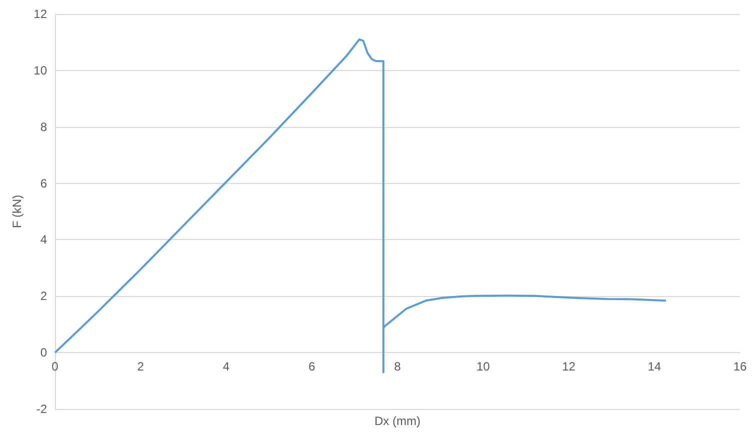 The width and height of the screenshot is (752, 433). What do you see at coordinates (44, 127) in the screenshot?
I see `y-tick-label: 8` at bounding box center [44, 127].